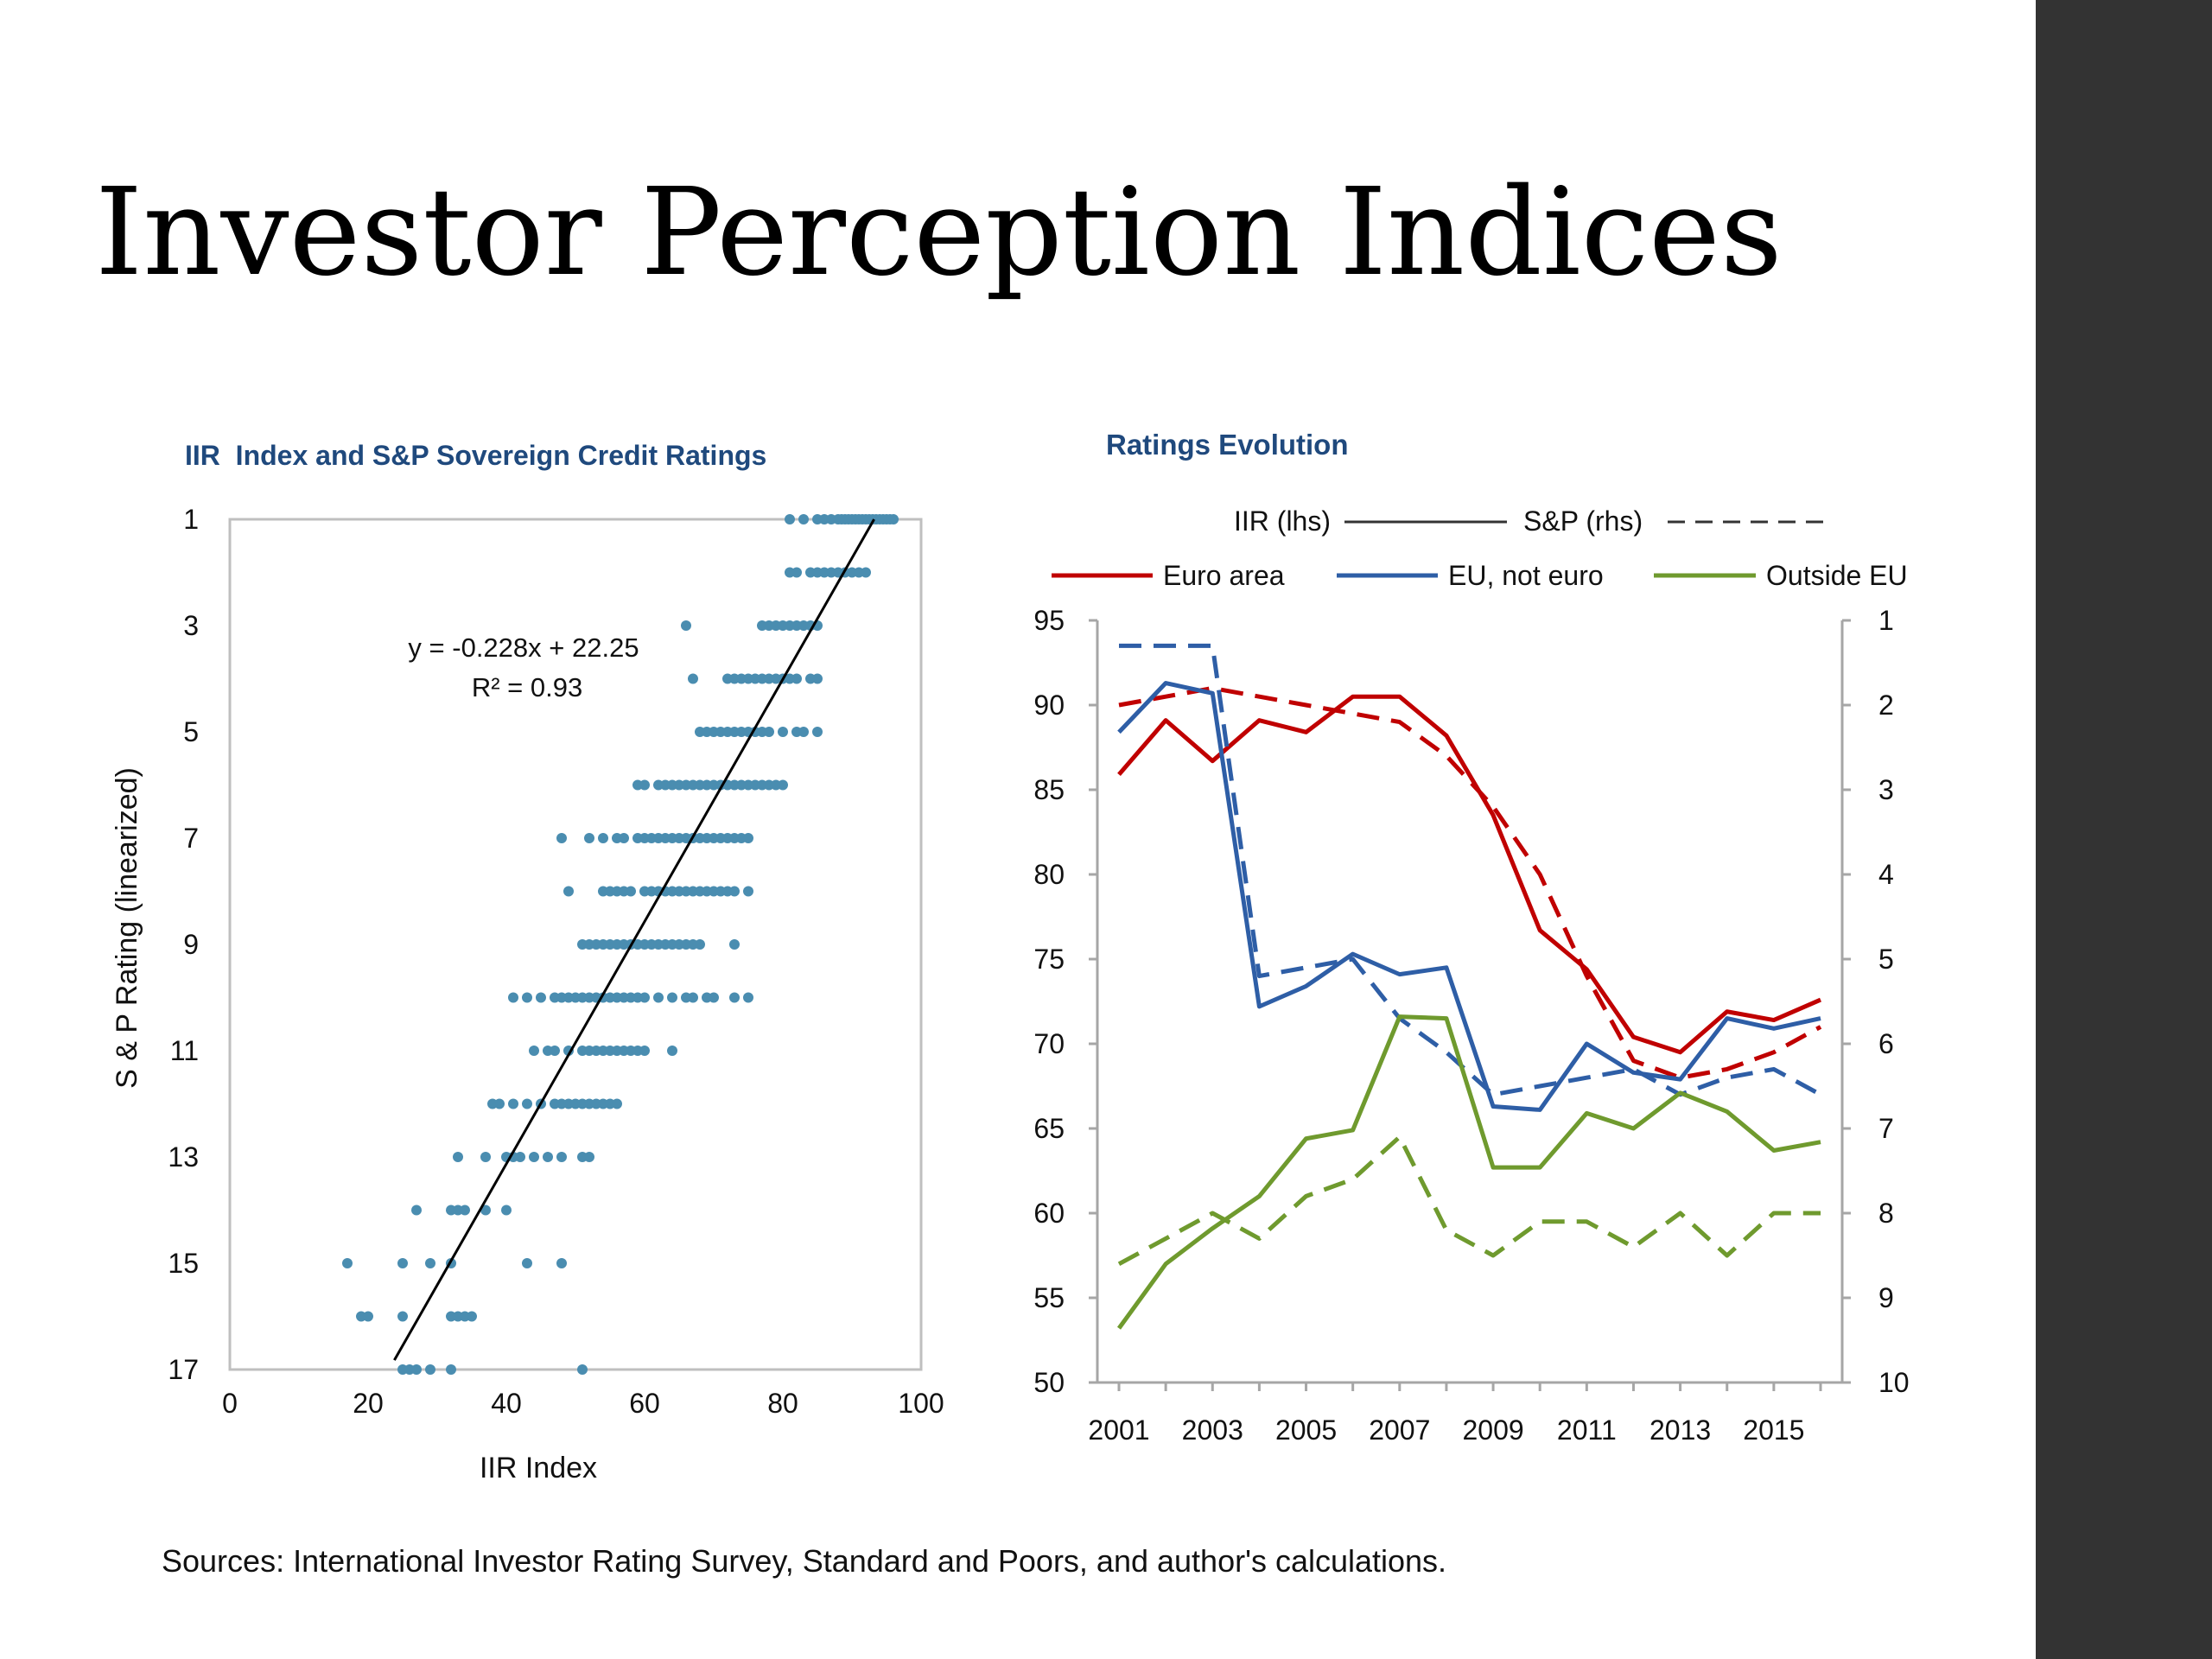 The height and width of the screenshot is (1659, 2212). I want to click on left-y-tick-label: 50, so click(1049, 1382).